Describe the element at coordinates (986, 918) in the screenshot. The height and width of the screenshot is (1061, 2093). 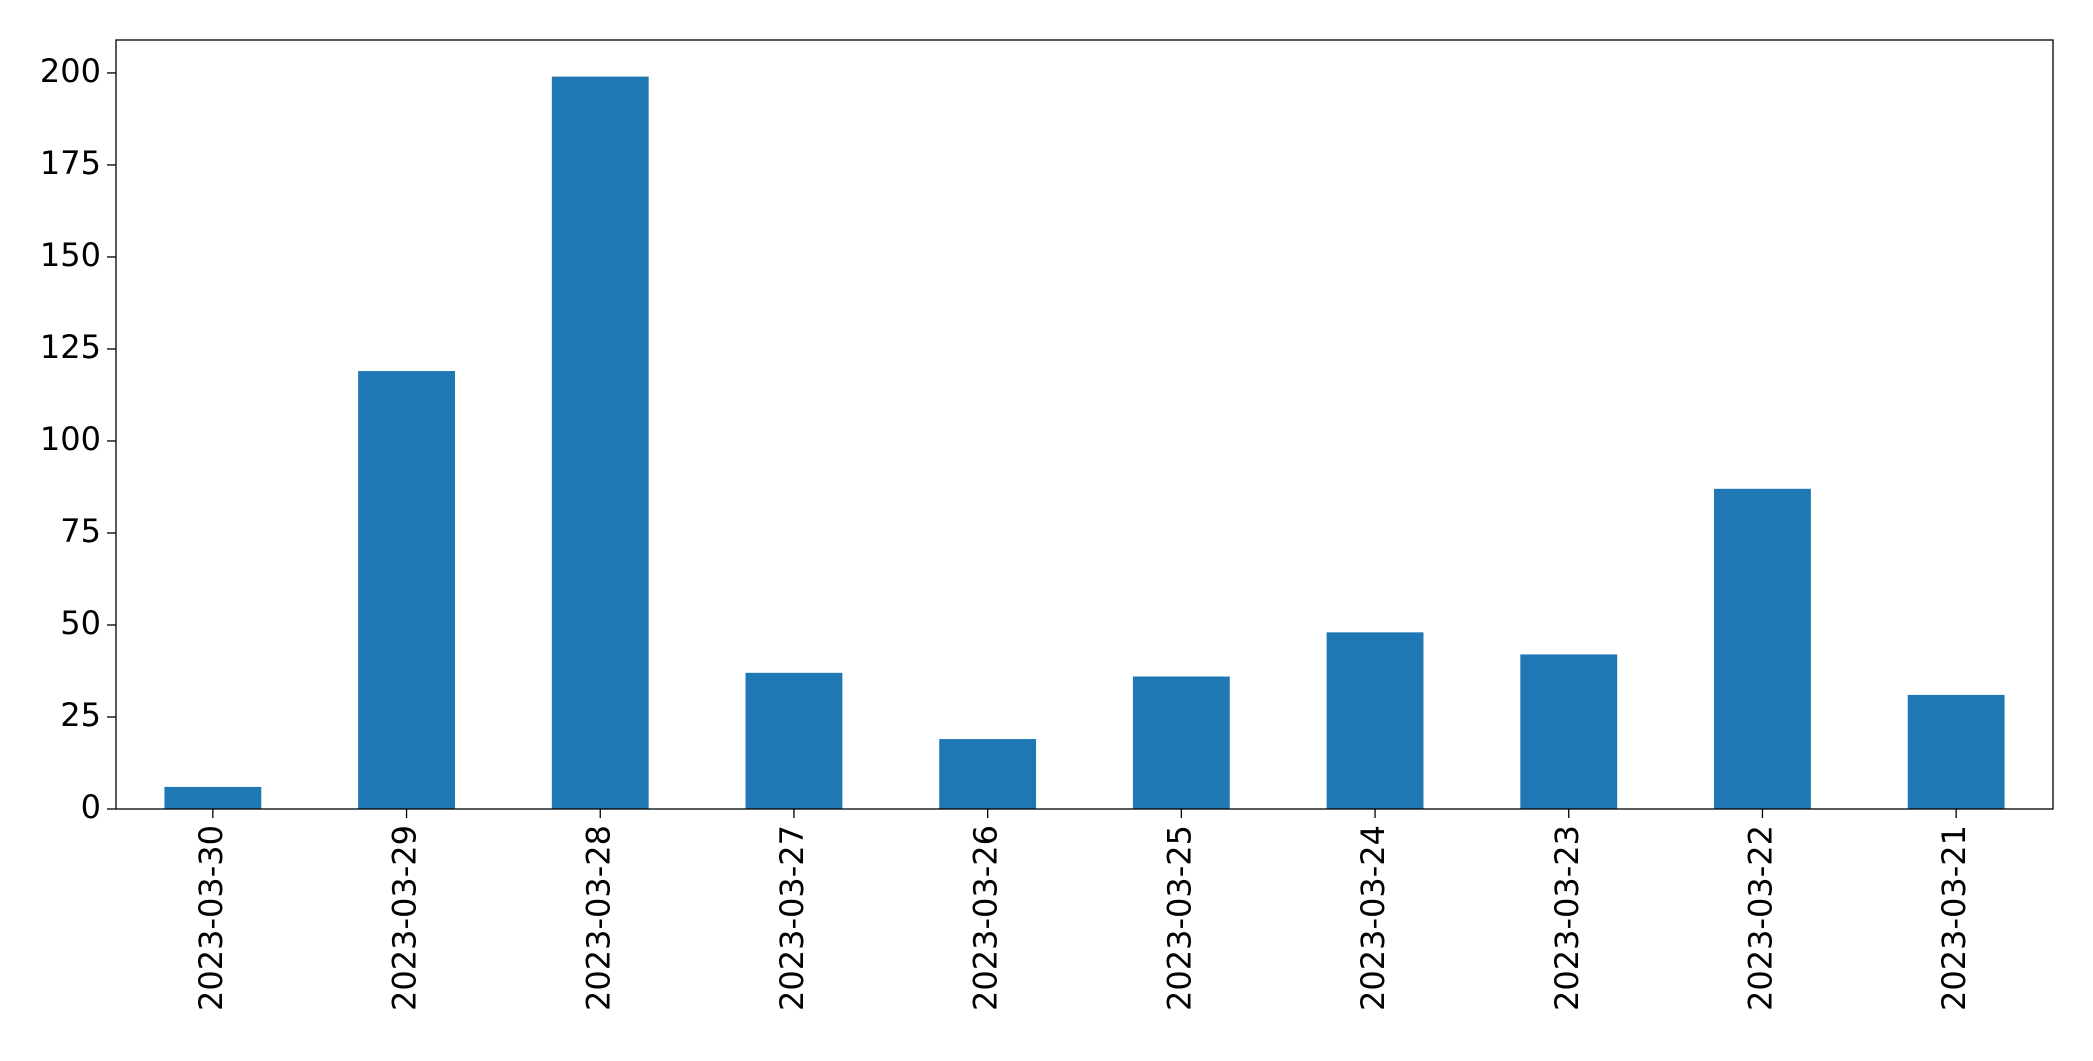
I see `x-tick-label: 2023-03-26` at that location.